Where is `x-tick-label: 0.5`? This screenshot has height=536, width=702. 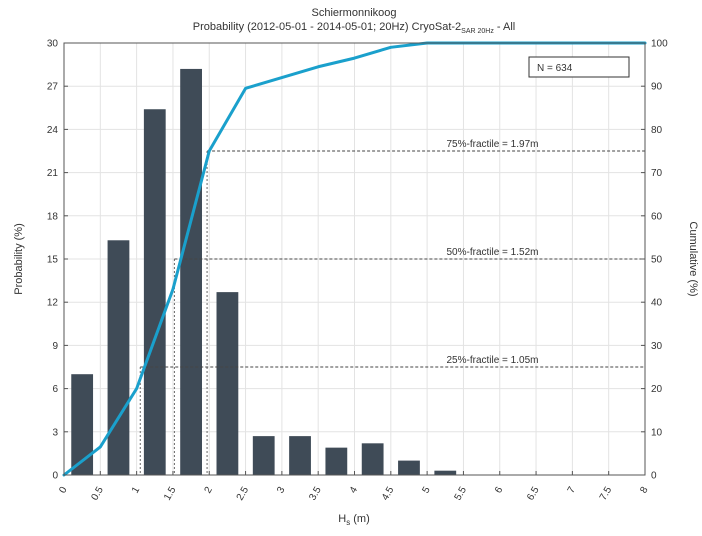
x-tick-label: 0.5 is located at coordinates (97, 494).